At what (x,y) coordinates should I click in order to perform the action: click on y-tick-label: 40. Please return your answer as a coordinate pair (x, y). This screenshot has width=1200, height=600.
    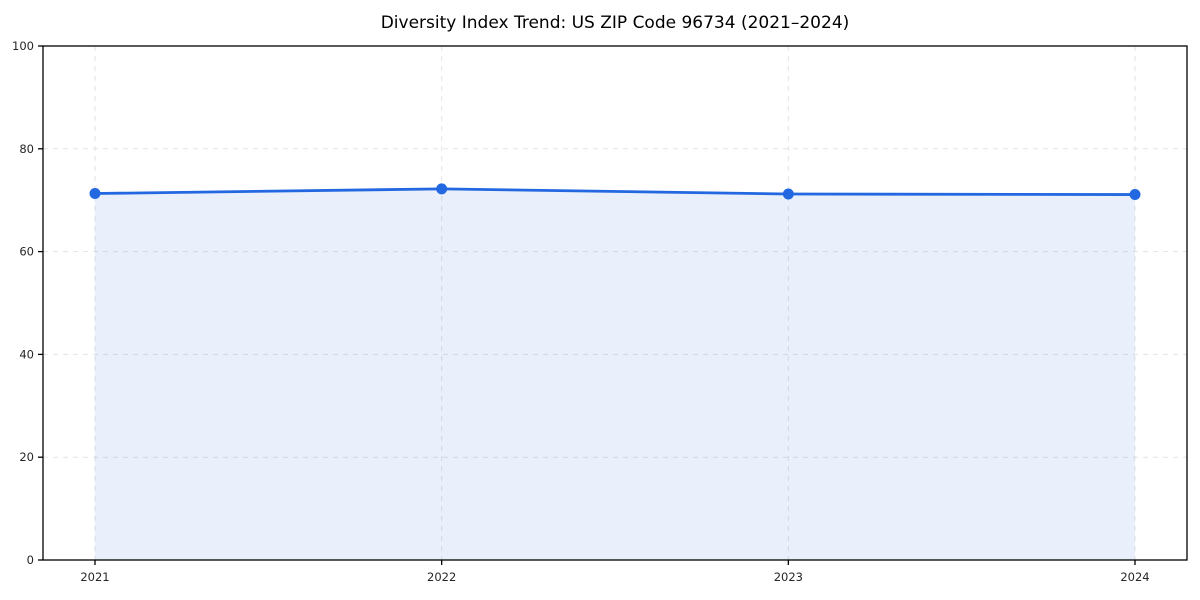
    Looking at the image, I should click on (26, 354).